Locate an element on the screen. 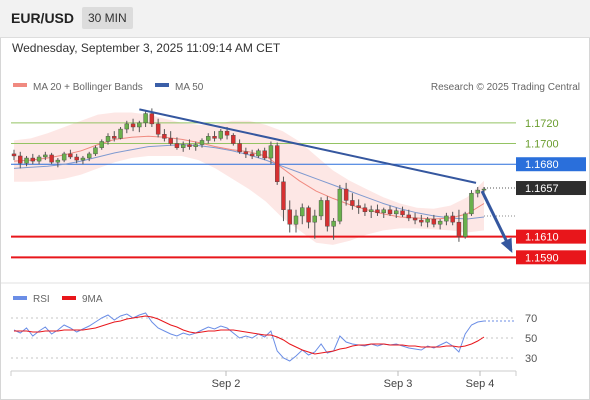 This screenshot has width=590, height=400. x-axis-tick-label: Sep 3 is located at coordinates (398, 384).